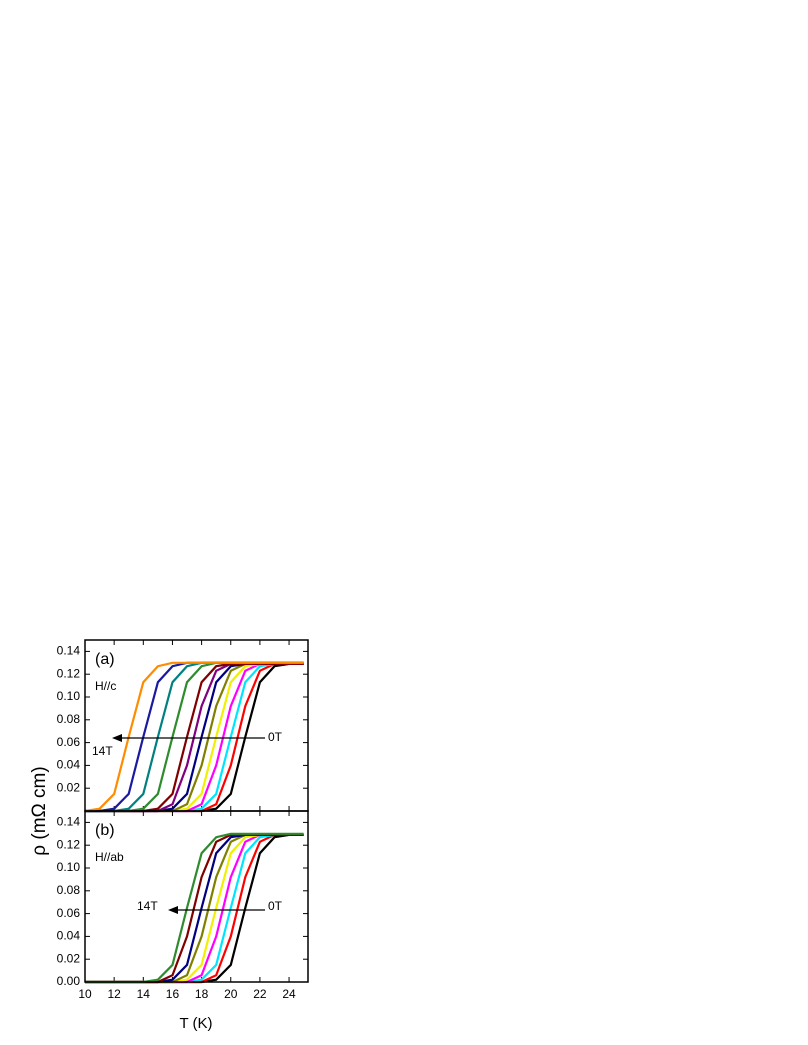  What do you see at coordinates (85, 994) in the screenshot?
I see `x-tick-label: 10` at bounding box center [85, 994].